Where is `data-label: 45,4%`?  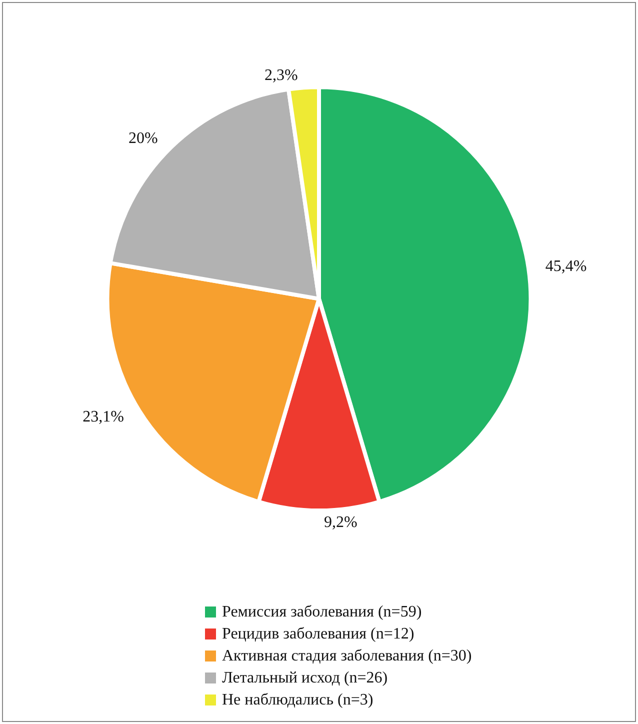 data-label: 45,4% is located at coordinates (566, 267).